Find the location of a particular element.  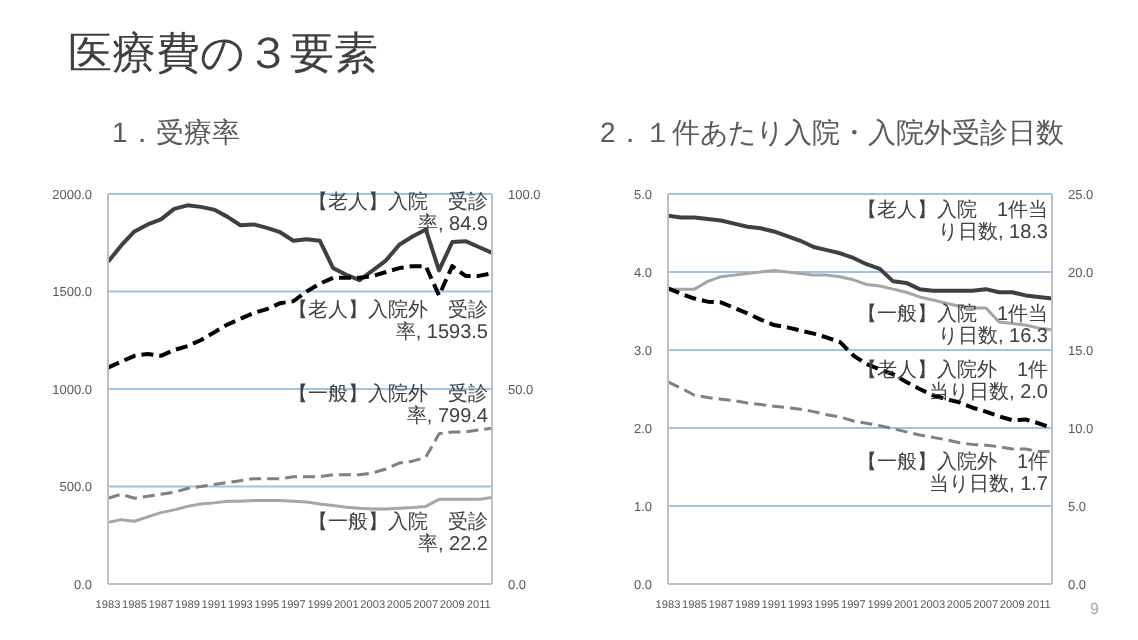

text: 【老人】入院 1件当り日数, 18.3 is located at coordinates (952, 222).